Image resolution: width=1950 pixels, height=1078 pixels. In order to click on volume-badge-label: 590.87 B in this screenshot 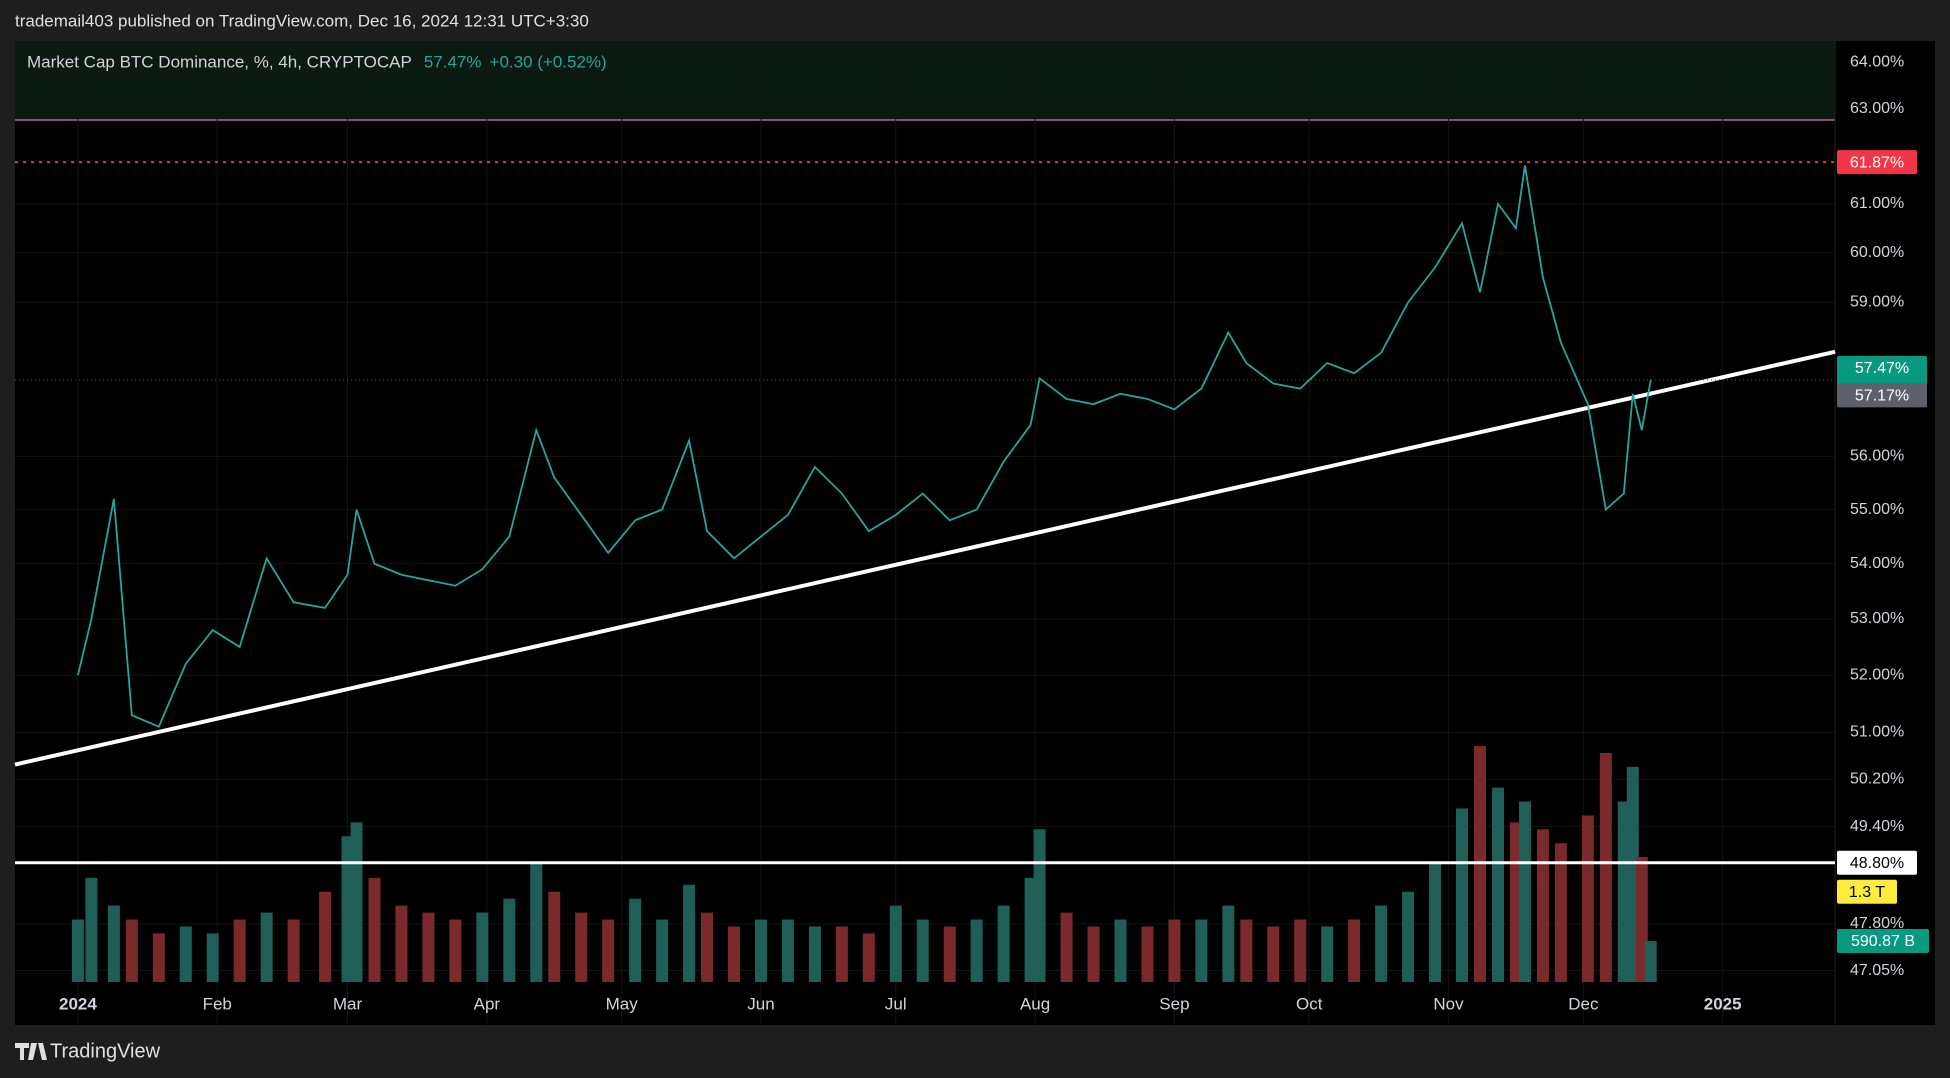, I will do `click(1883, 941)`.